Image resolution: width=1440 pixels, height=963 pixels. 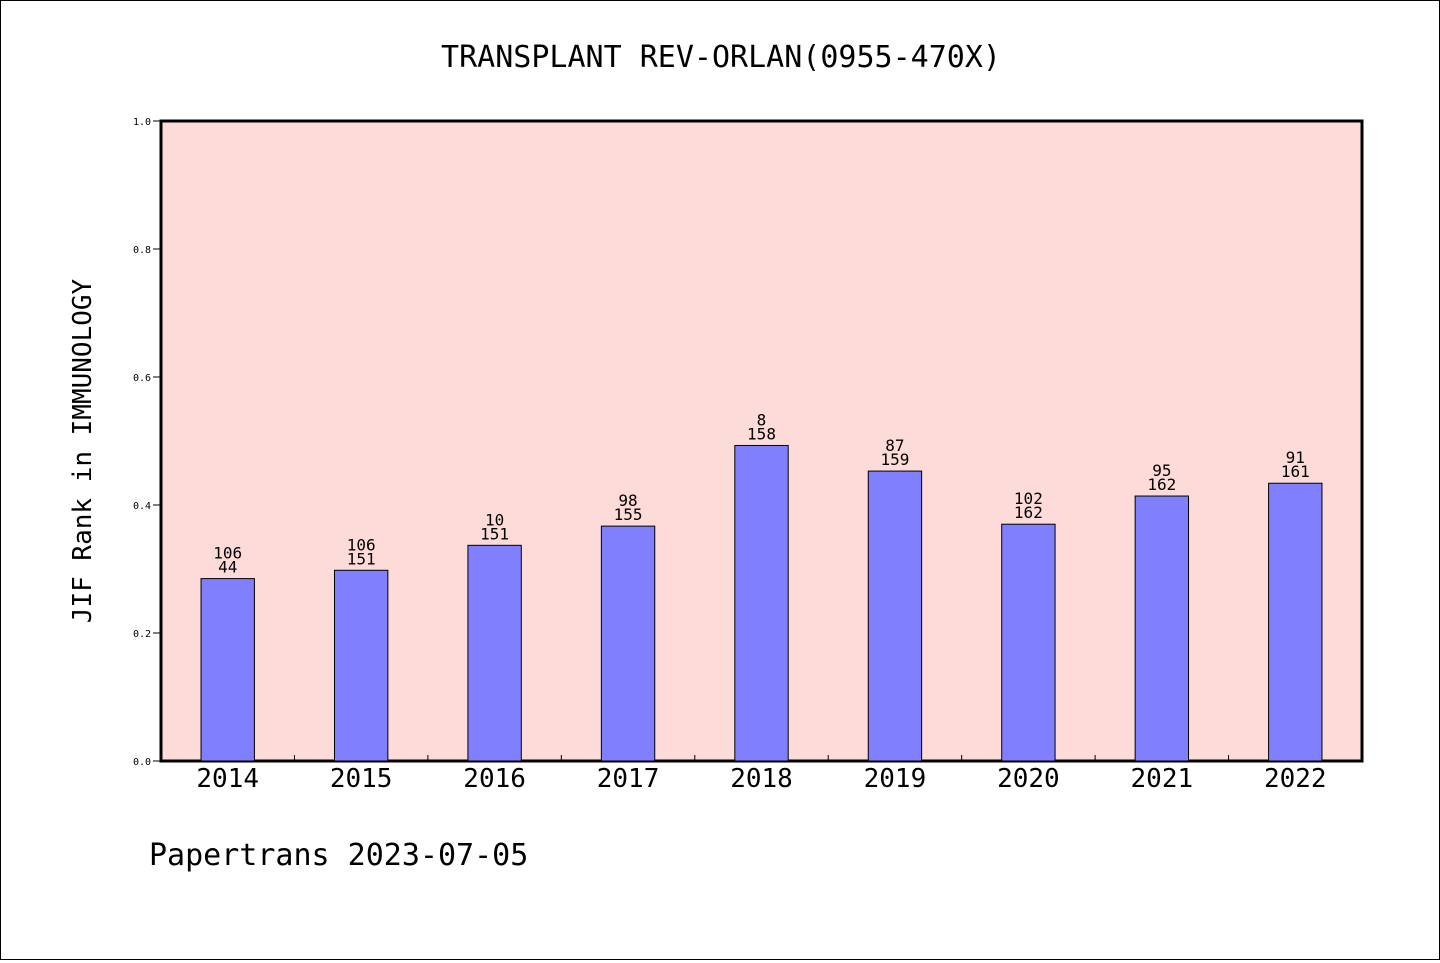 I want to click on chart-title: TRANSPLANT REV-ORLAN(0955-470X), so click(x=721, y=57).